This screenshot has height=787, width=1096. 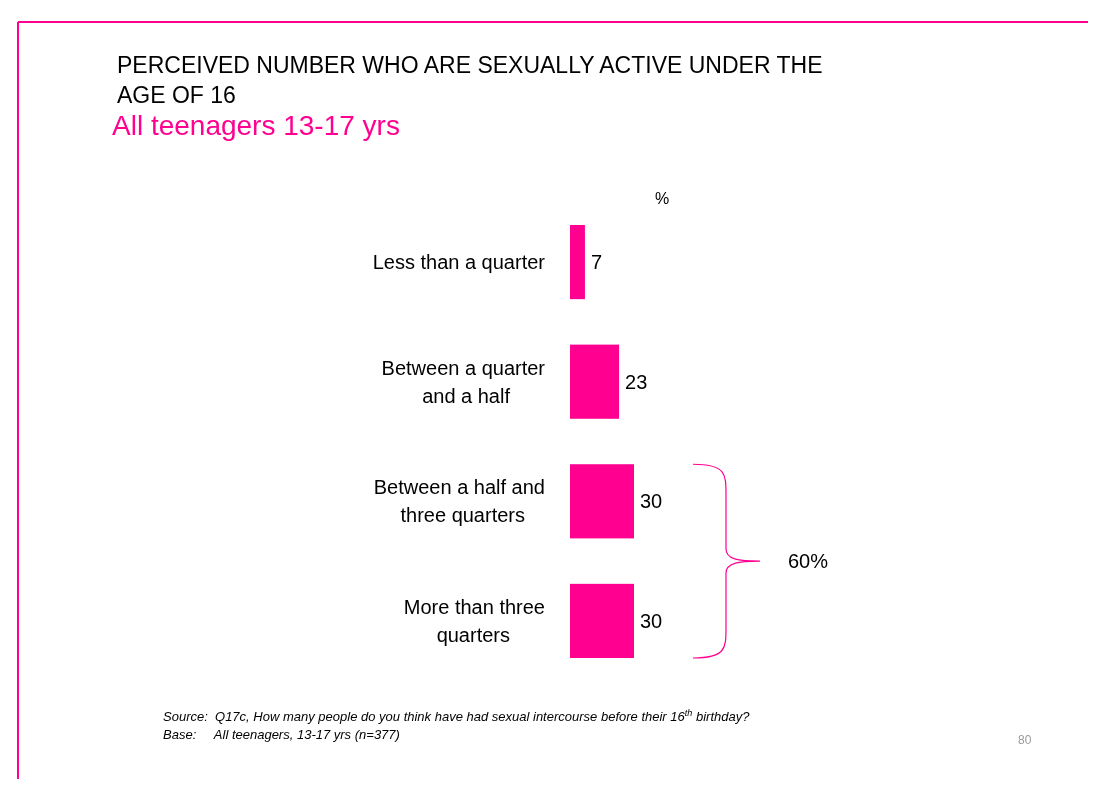 I want to click on text: 80, so click(x=1025, y=740).